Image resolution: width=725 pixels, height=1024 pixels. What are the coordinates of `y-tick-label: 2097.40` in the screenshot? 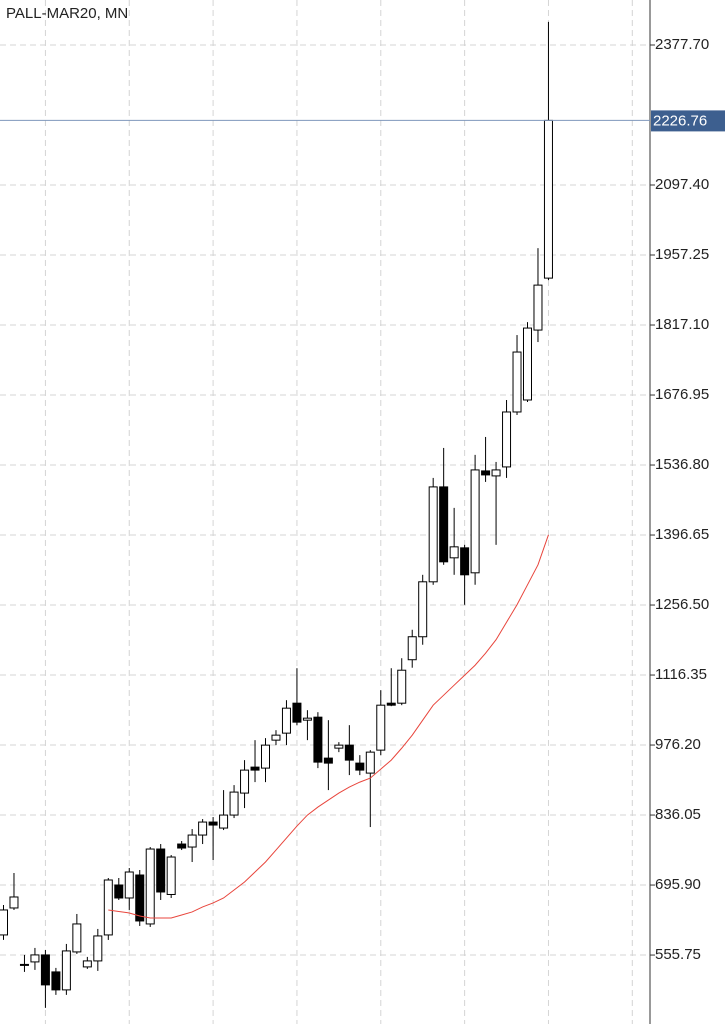 It's located at (682, 184).